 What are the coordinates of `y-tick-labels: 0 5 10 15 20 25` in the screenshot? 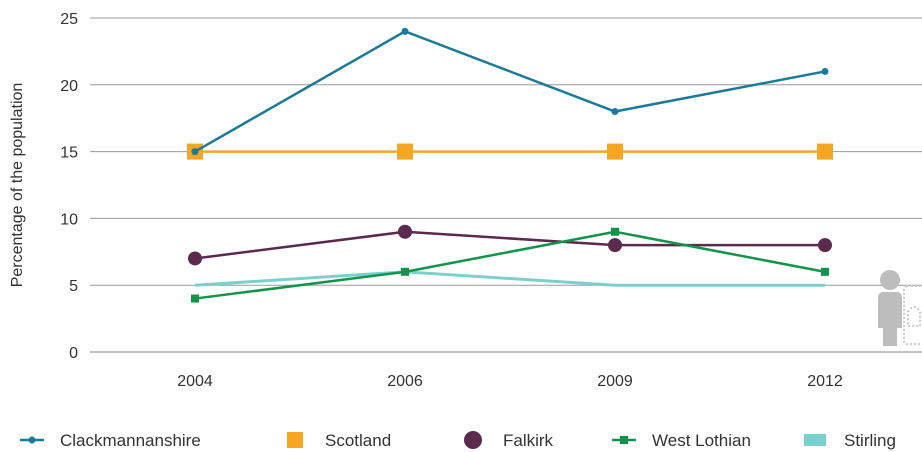 It's located at (69, 186).